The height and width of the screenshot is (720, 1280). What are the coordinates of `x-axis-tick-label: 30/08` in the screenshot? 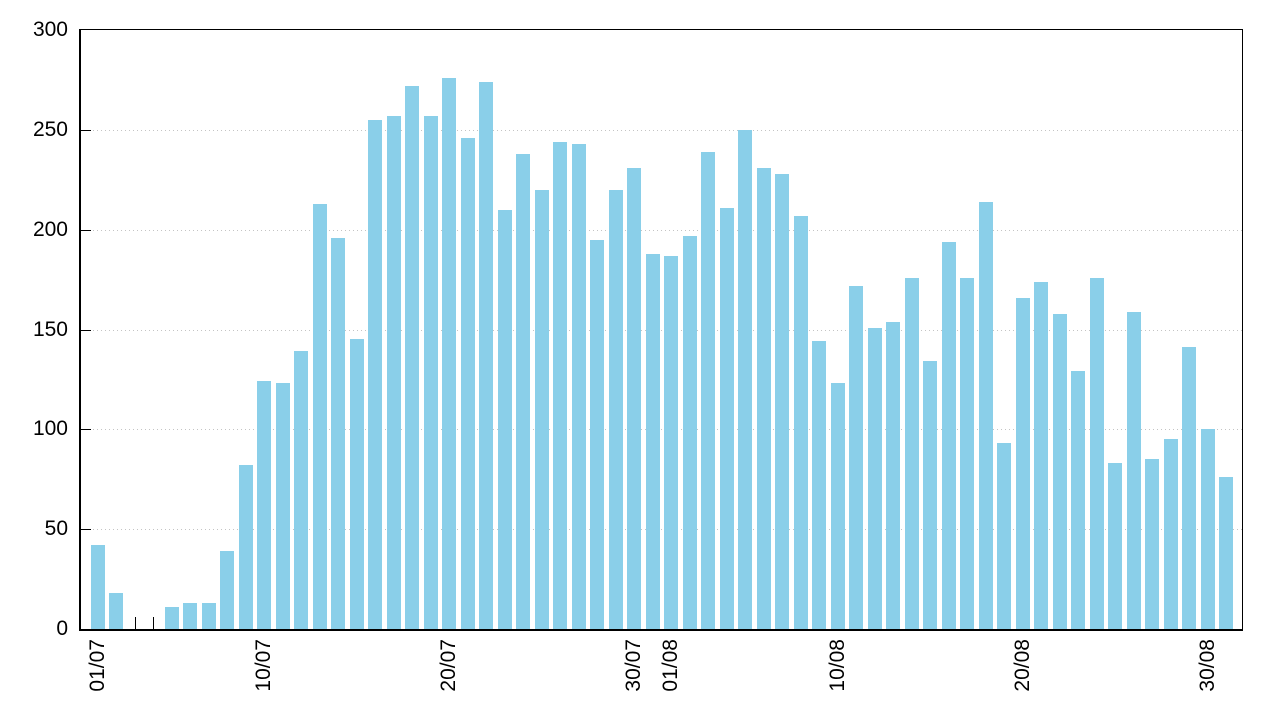 It's located at (1207, 665).